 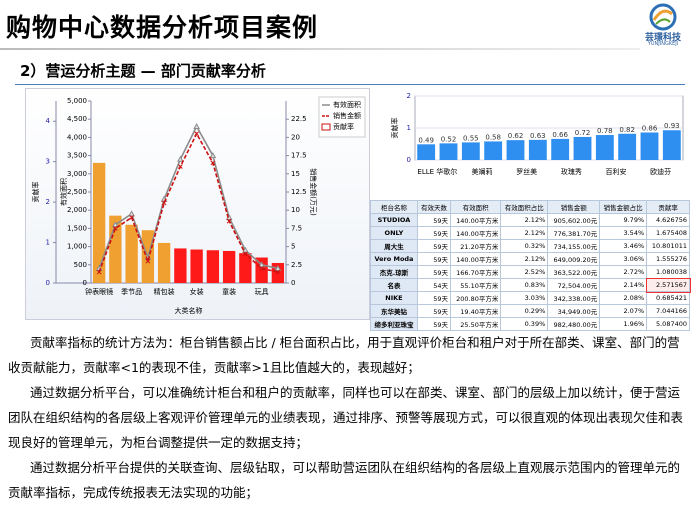 What do you see at coordinates (426, 140) in the screenshot?
I see `value-label: 0.49` at bounding box center [426, 140].